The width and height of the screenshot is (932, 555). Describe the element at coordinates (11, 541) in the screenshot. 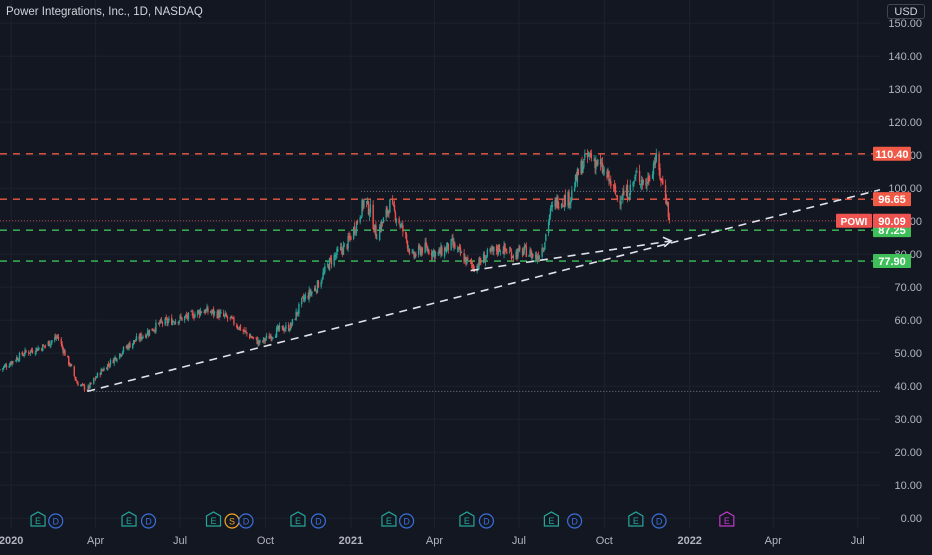

I see `time-tick-label: 2020` at that location.